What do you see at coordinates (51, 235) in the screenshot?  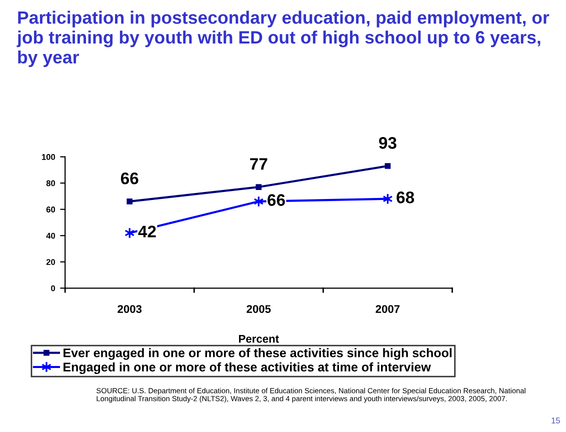 I see `y-tick-label: 40` at bounding box center [51, 235].